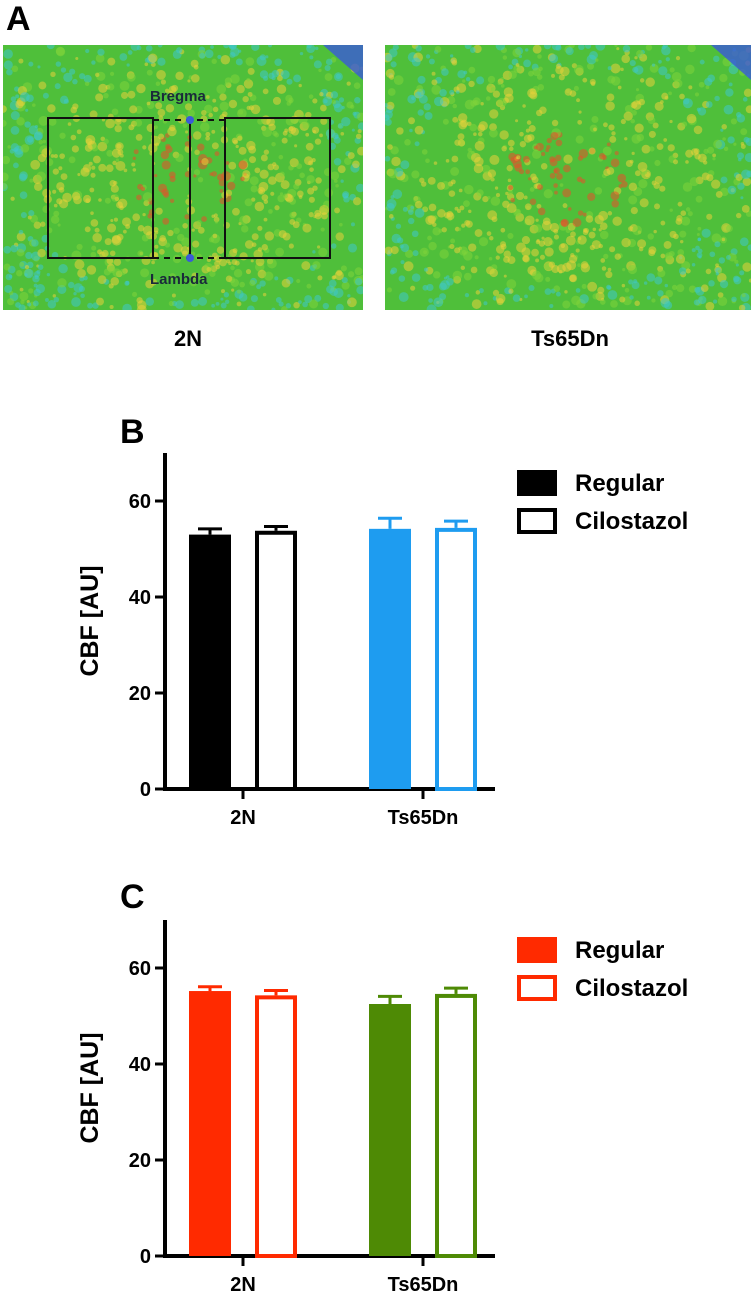 This screenshot has width=754, height=1300. Describe the element at coordinates (190, 120) in the screenshot. I see `bregma-point` at that location.